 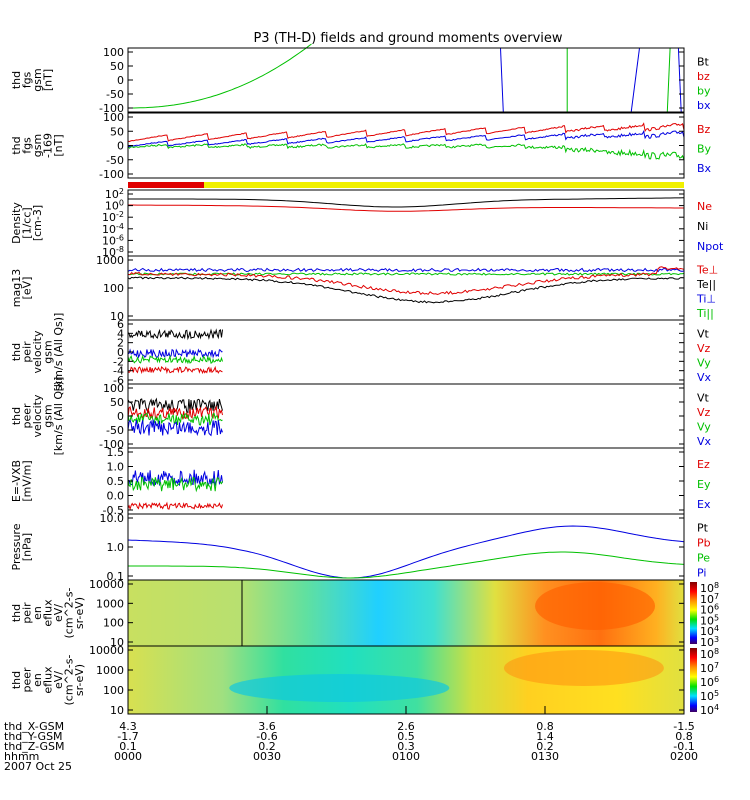 I want to click on peir-eflux-ylabel-line: peir, so click(x=27, y=613).